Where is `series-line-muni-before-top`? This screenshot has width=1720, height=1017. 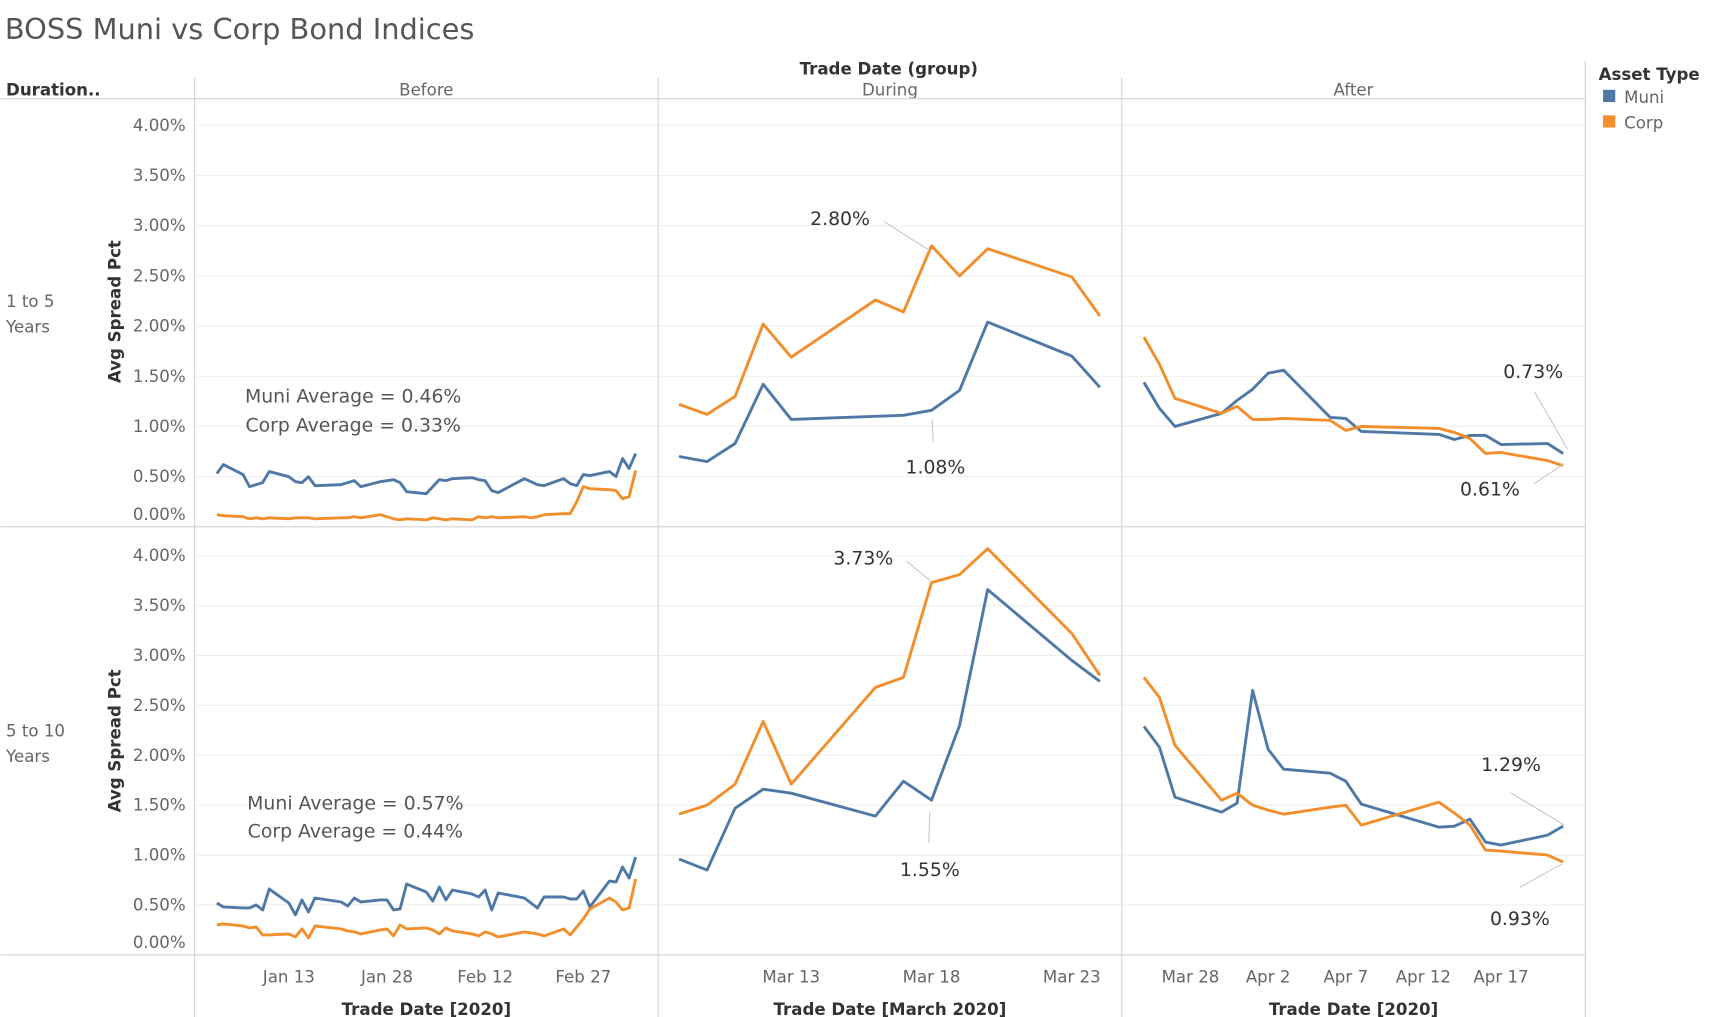
series-line-muni-before-top is located at coordinates (426, 474).